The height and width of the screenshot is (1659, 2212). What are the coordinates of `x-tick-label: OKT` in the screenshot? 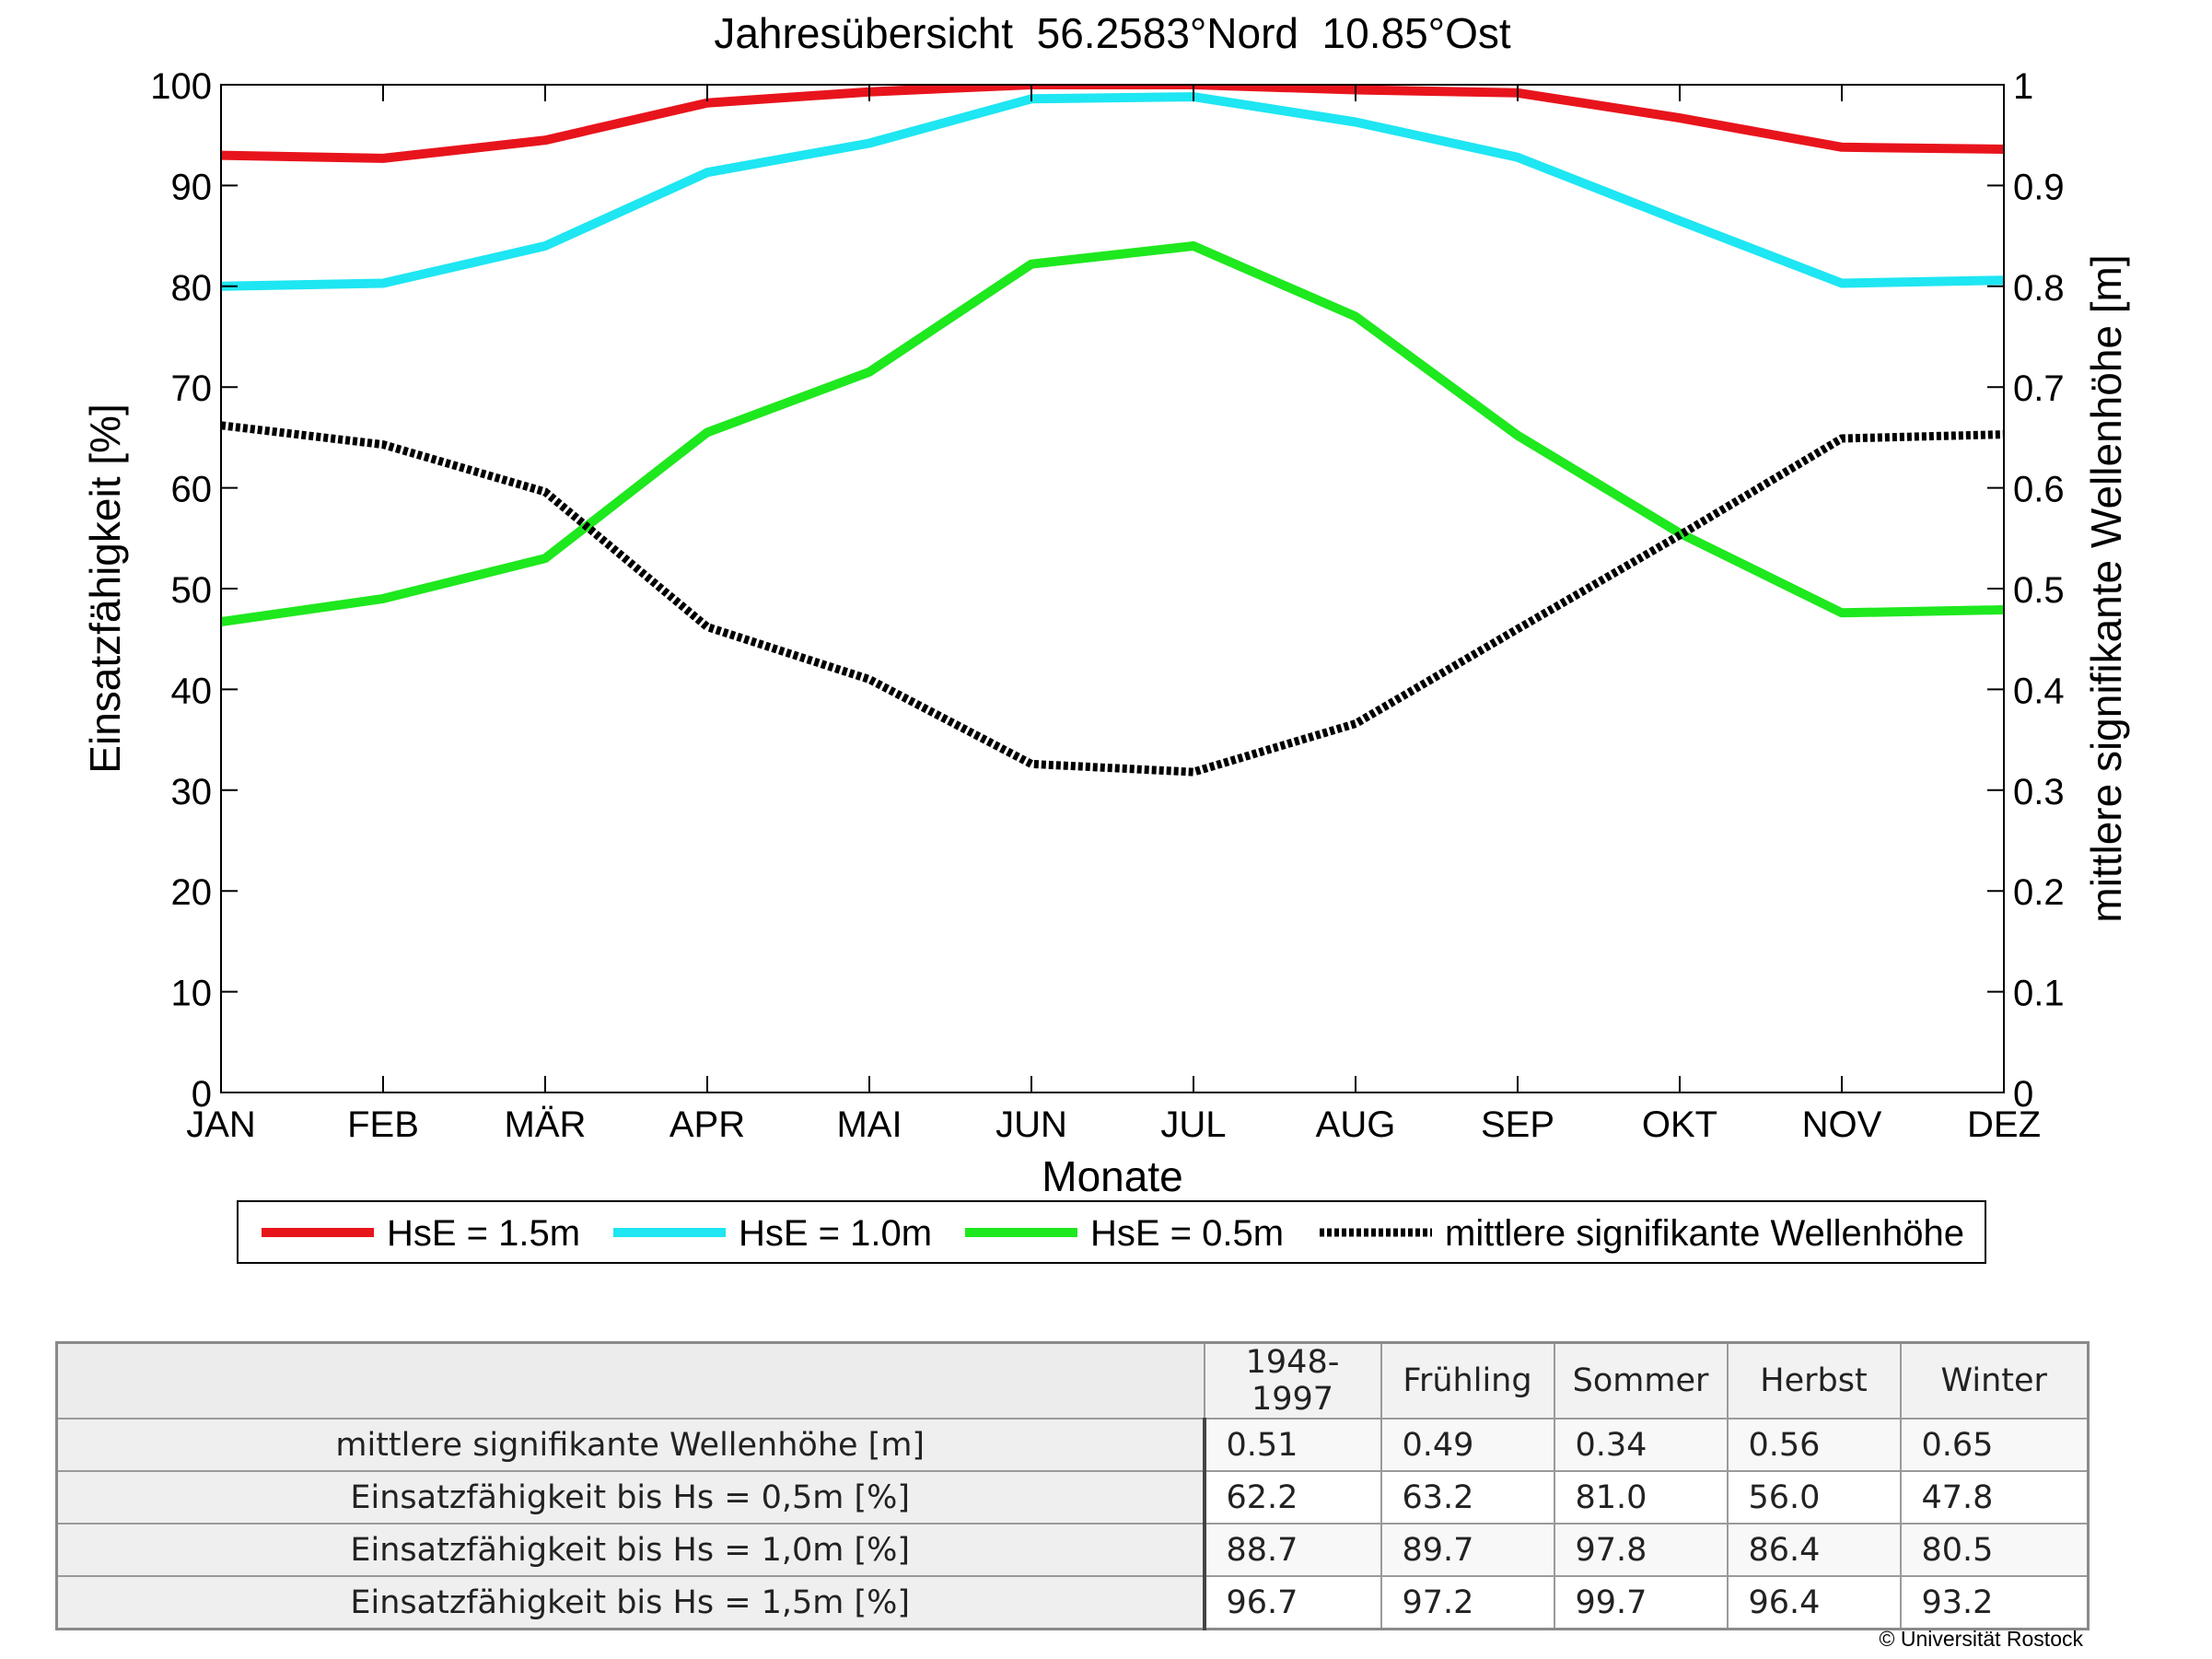 It's located at (1680, 1124).